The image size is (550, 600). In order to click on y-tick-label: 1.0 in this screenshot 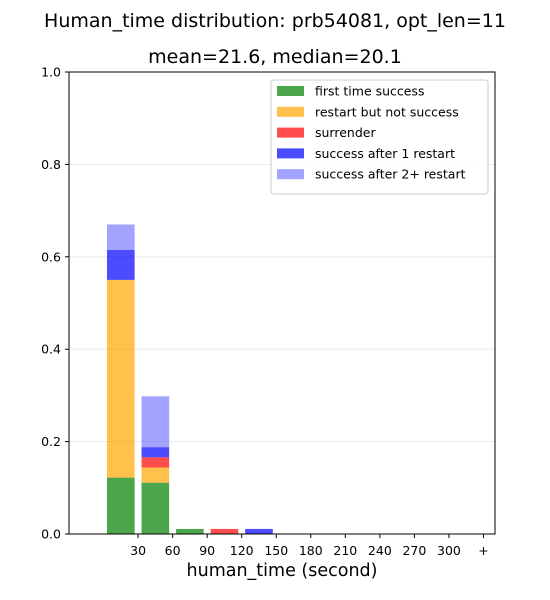, I will do `click(51, 72)`.